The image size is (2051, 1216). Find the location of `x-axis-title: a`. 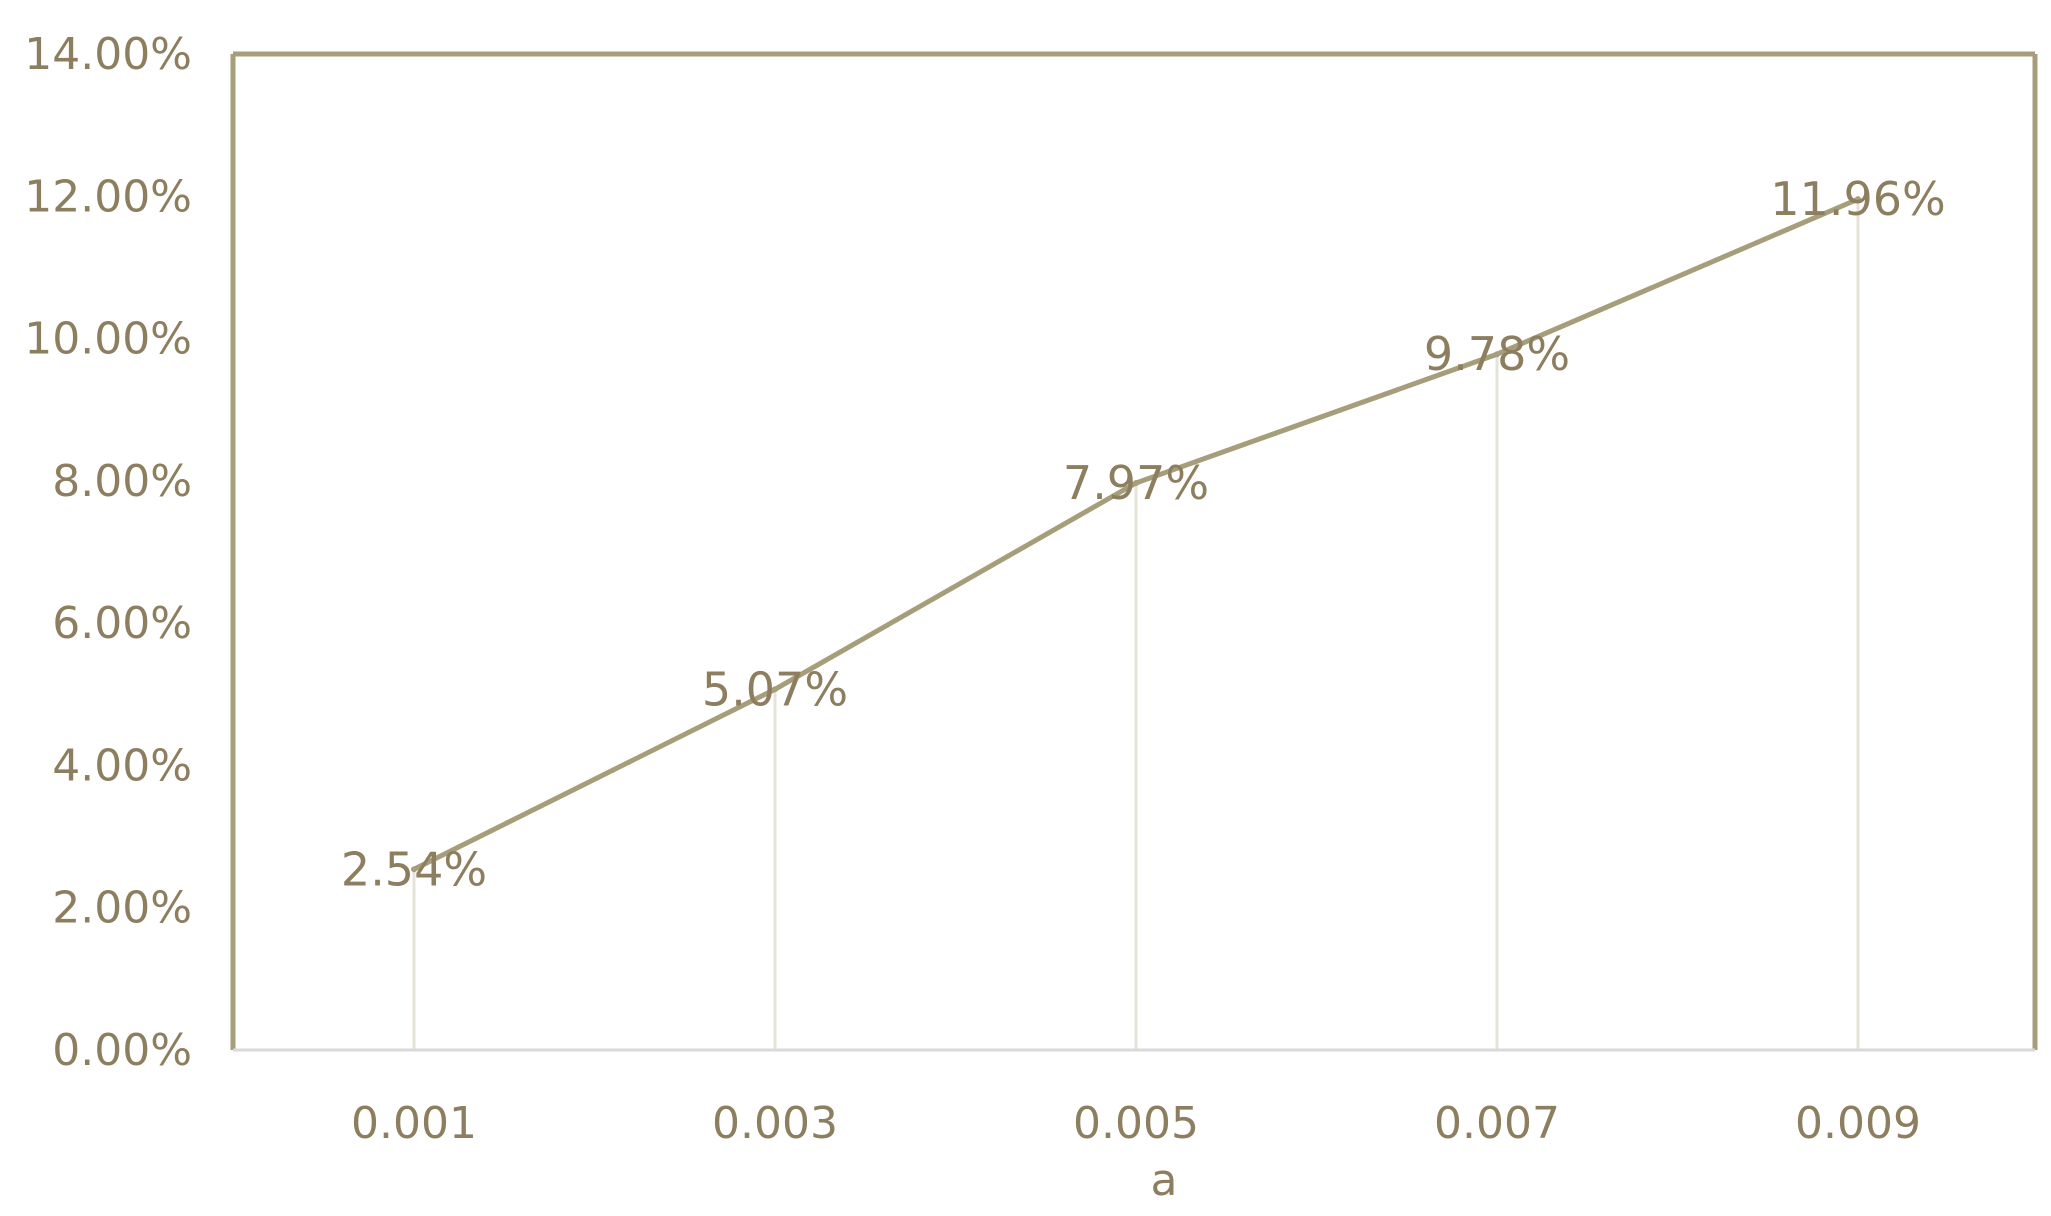

x-axis-title: a is located at coordinates (1164, 1180).